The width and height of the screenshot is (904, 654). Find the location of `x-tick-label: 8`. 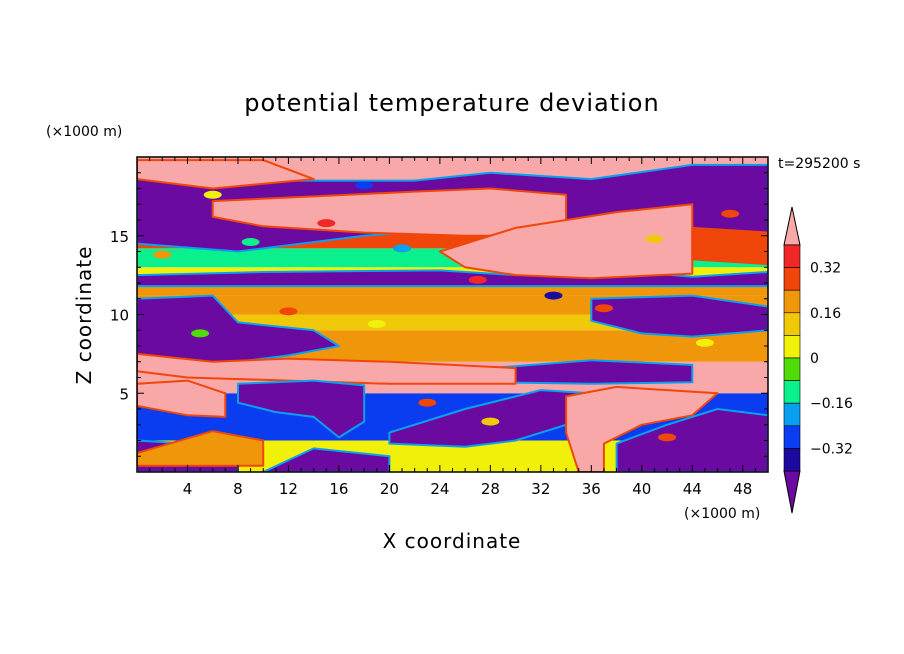

x-tick-label: 8 is located at coordinates (238, 489).